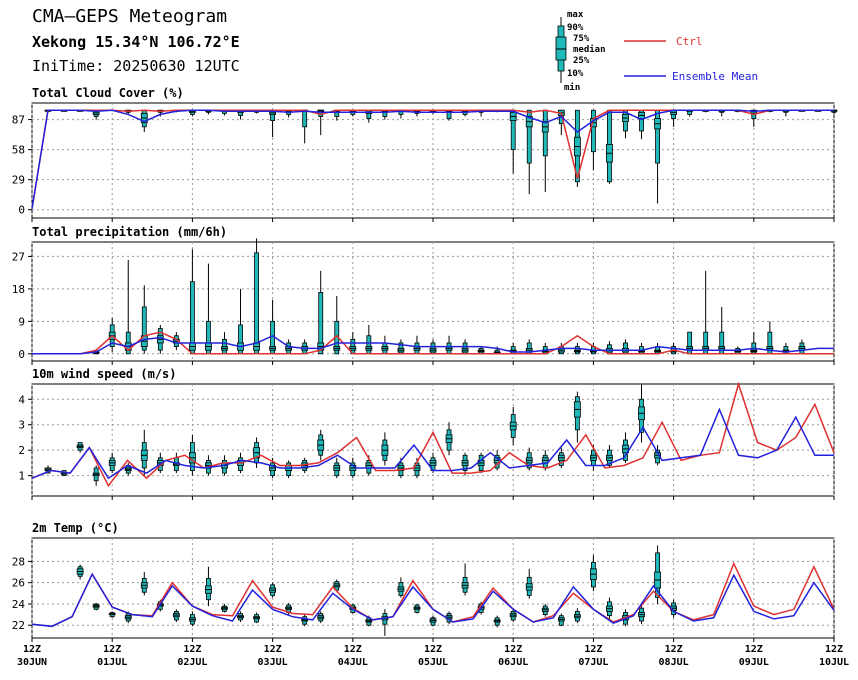 This screenshot has height=680, width=858. I want to click on x-tick-label-date: 06JUL, so click(513, 662).